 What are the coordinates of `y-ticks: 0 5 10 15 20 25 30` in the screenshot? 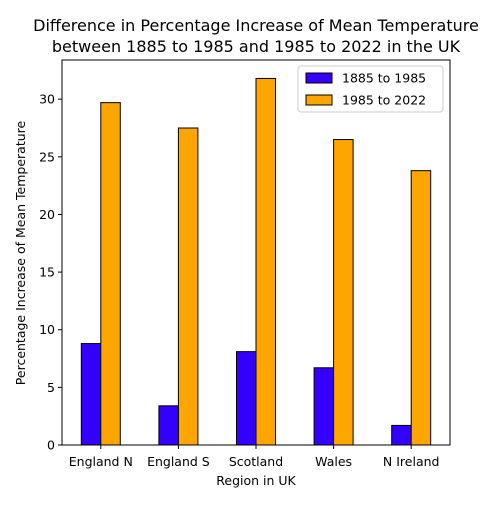 It's located at (50, 272).